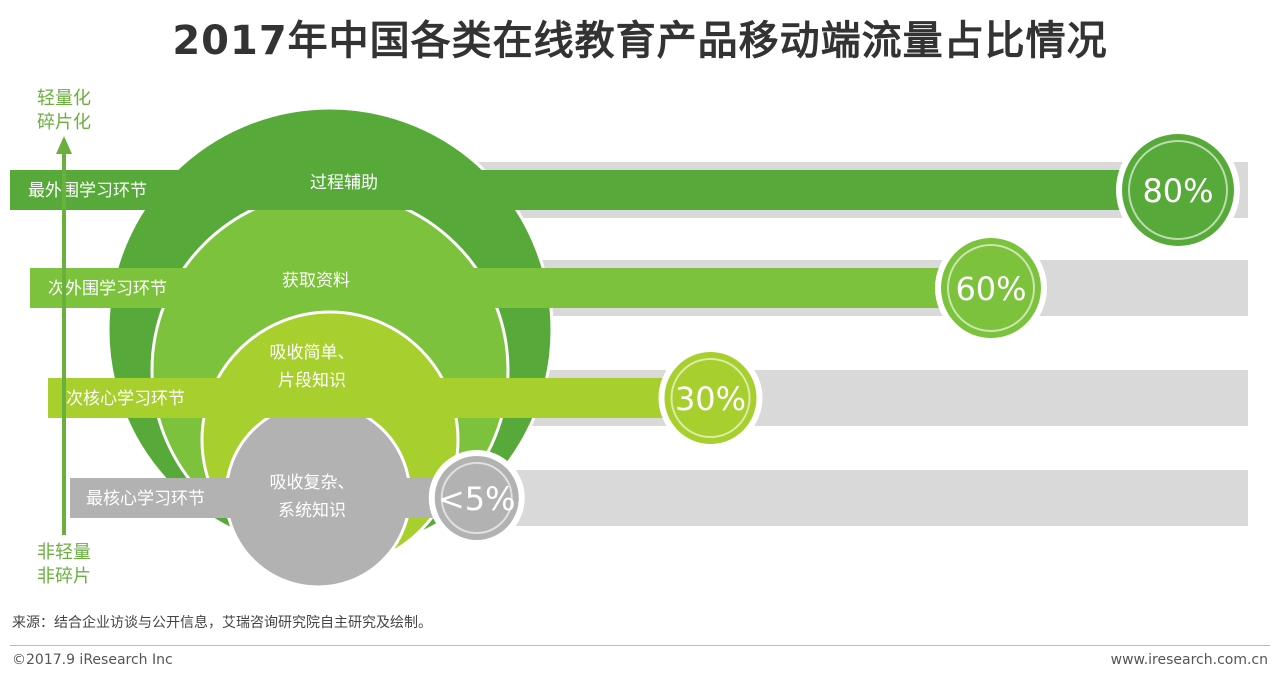 The image size is (1280, 677). I want to click on value-label-3: 30%, so click(710, 399).